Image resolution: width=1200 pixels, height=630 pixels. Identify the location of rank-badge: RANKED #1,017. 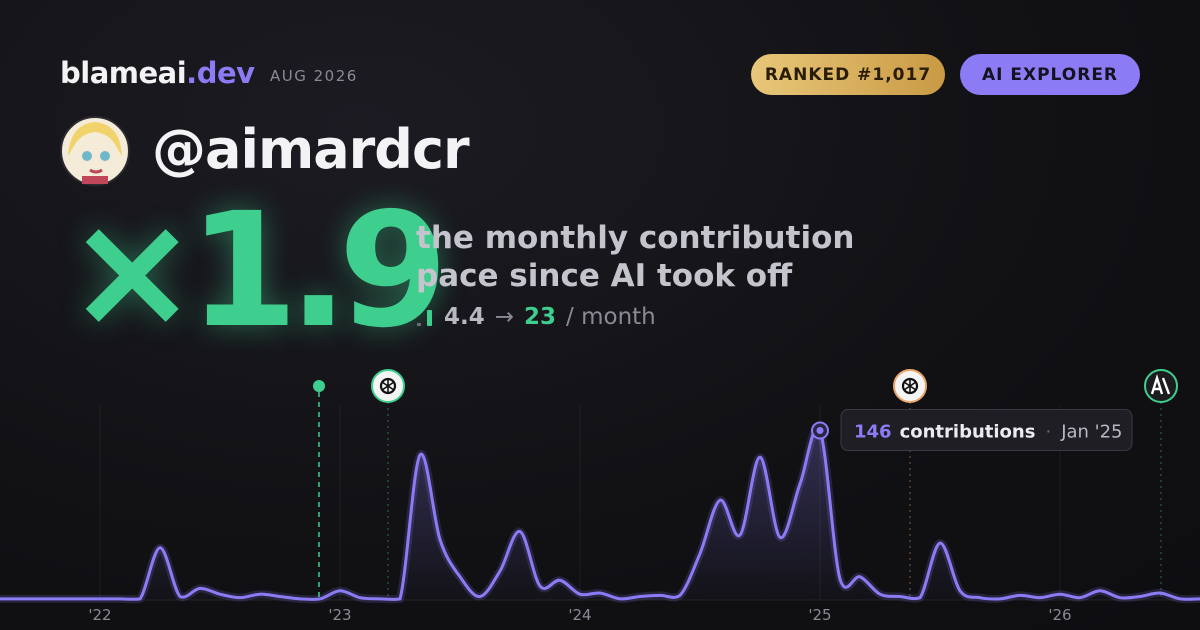
(848, 74).